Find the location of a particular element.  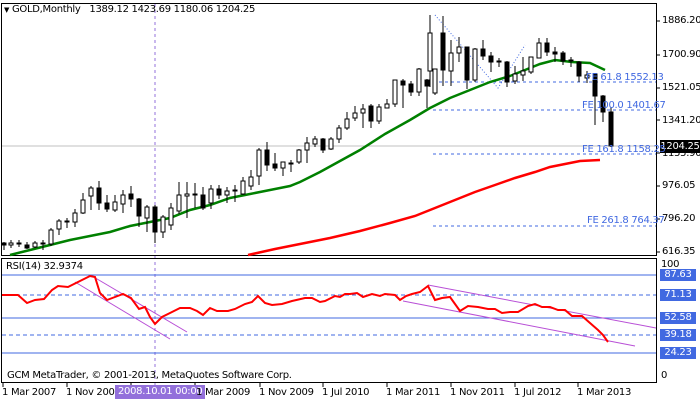

crosshair-time-label: 2008.10.01 00:00 is located at coordinates (160, 392).